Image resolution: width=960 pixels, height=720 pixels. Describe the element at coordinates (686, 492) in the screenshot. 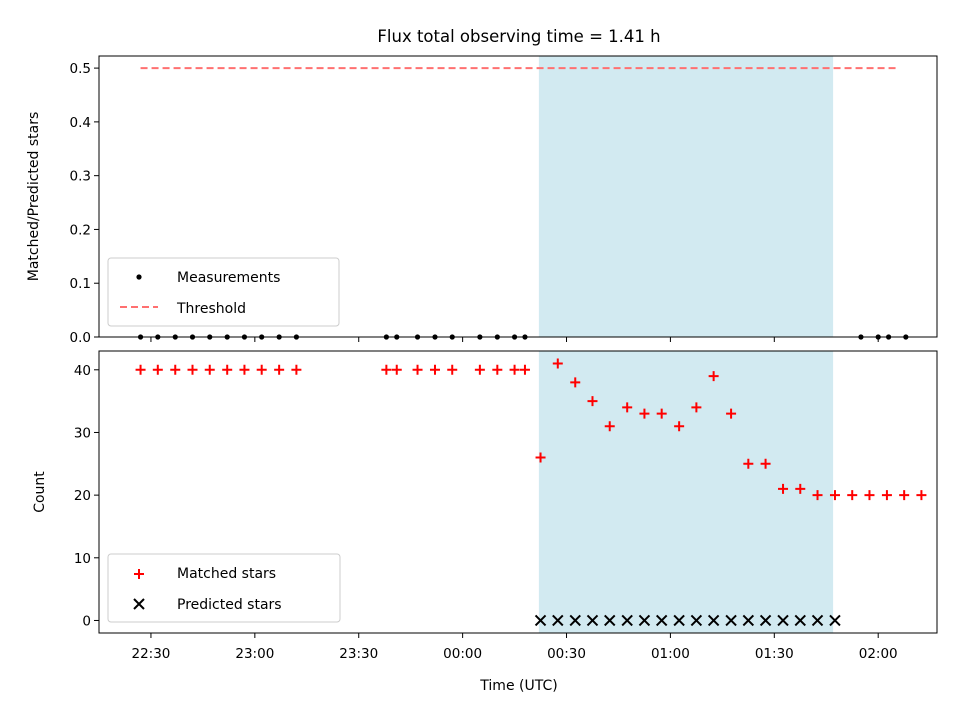

I see `bottom-highlight-span` at that location.